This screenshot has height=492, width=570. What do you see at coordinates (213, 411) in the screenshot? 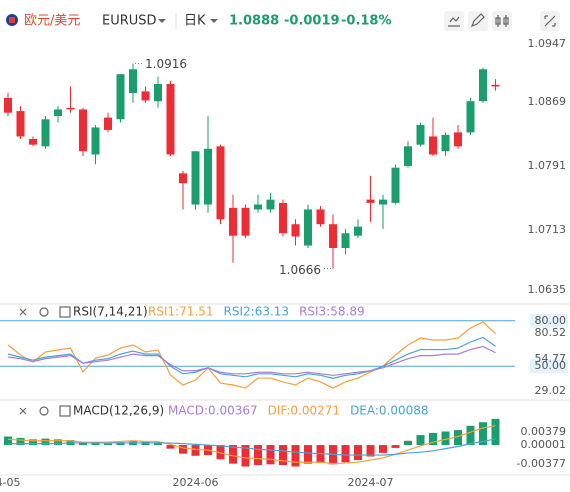
I see `legend-entry: MACD:0.00367` at bounding box center [213, 411].